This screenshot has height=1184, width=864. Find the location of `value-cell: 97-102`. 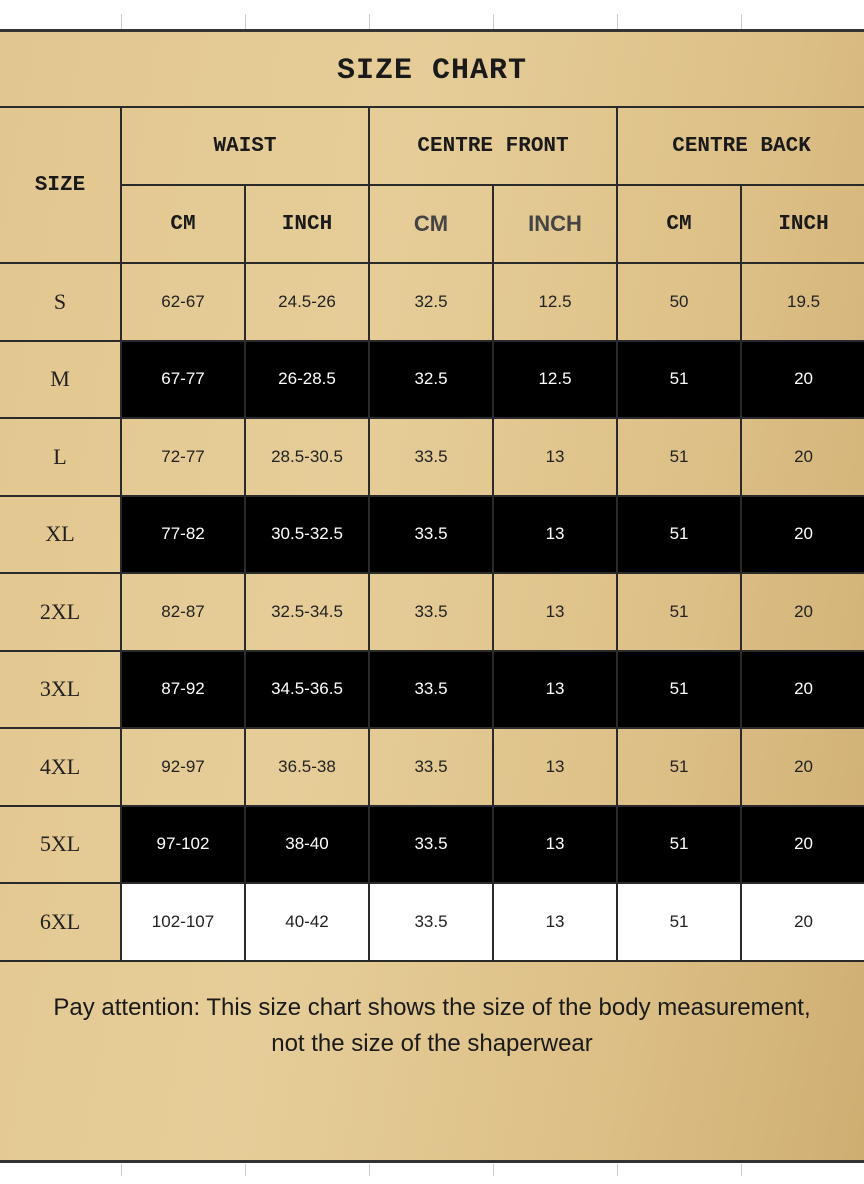

value-cell: 97-102 is located at coordinates (183, 844).